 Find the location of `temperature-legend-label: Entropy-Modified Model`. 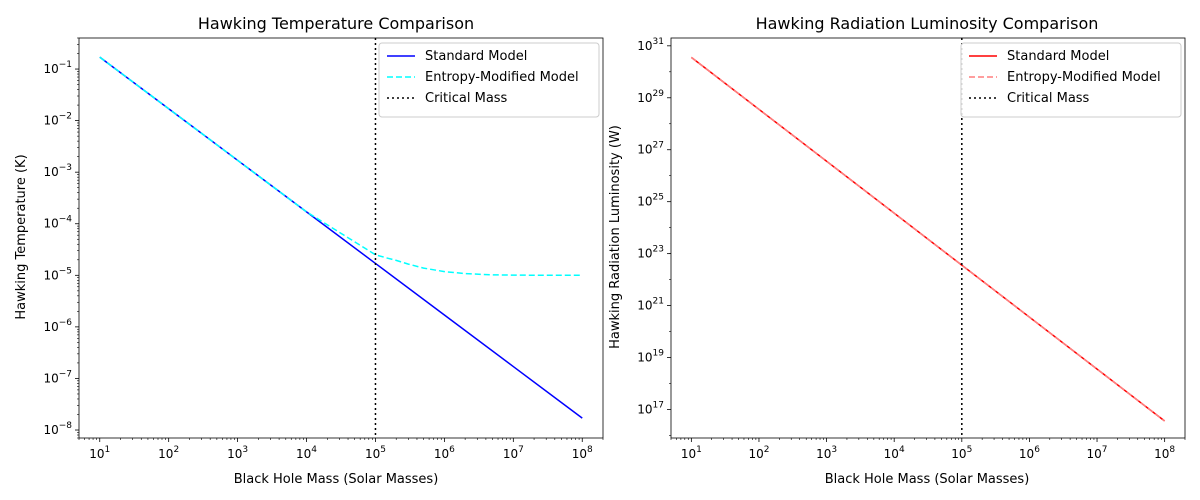

temperature-legend-label: Entropy-Modified Model is located at coordinates (502, 77).